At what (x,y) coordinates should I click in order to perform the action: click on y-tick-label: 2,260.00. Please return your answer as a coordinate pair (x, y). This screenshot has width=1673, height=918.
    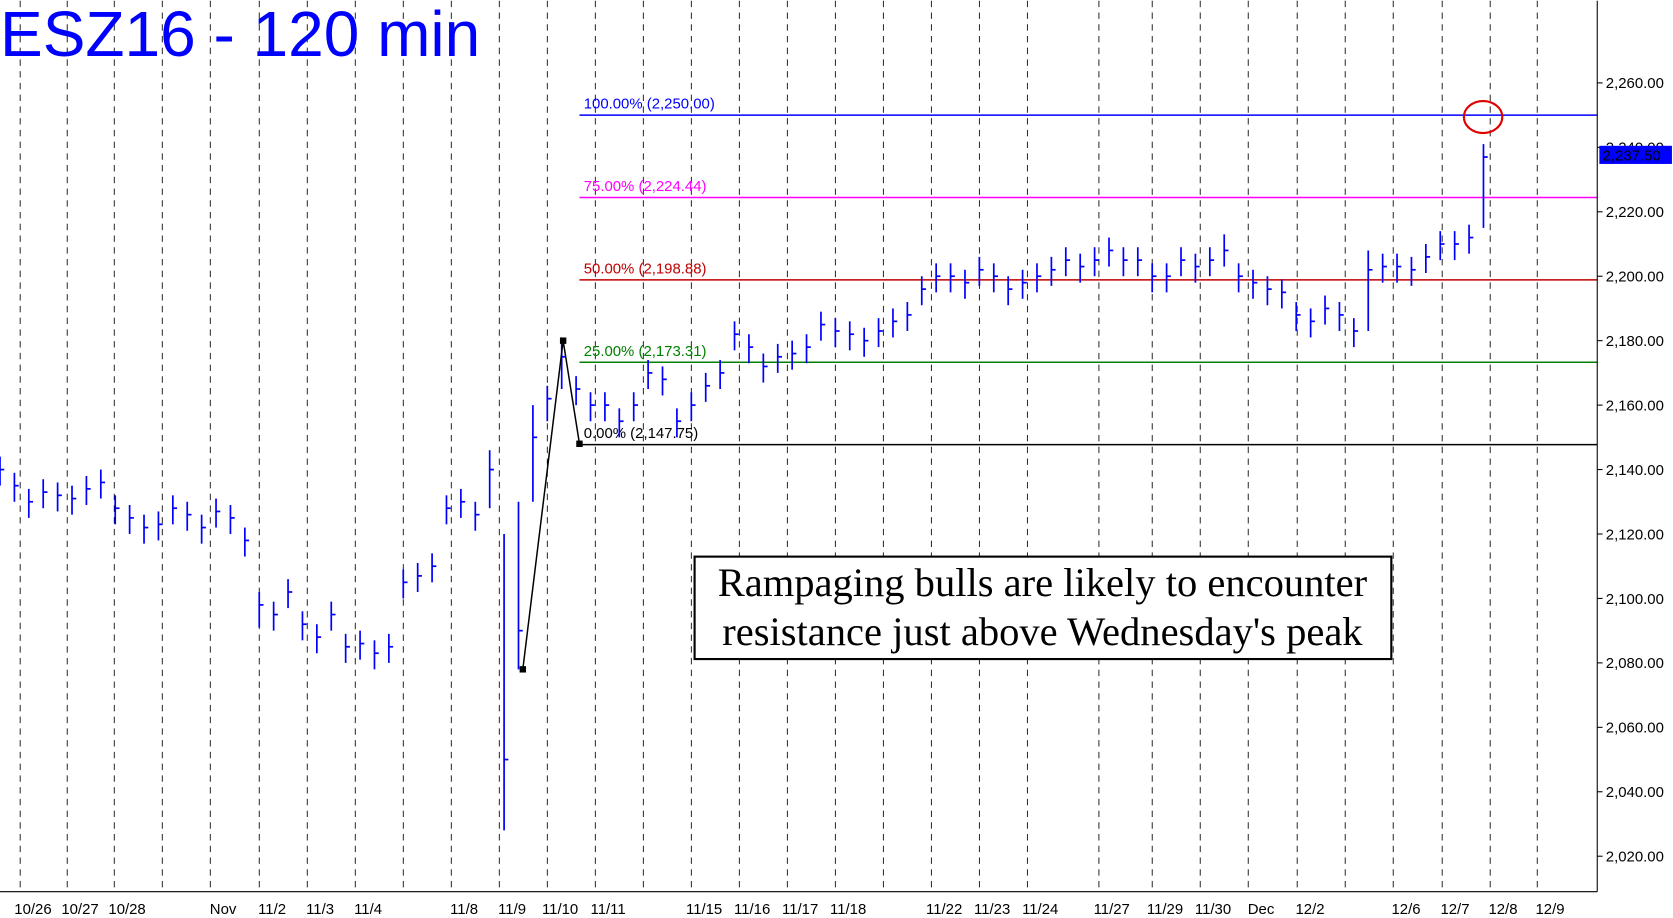
    Looking at the image, I should click on (1635, 83).